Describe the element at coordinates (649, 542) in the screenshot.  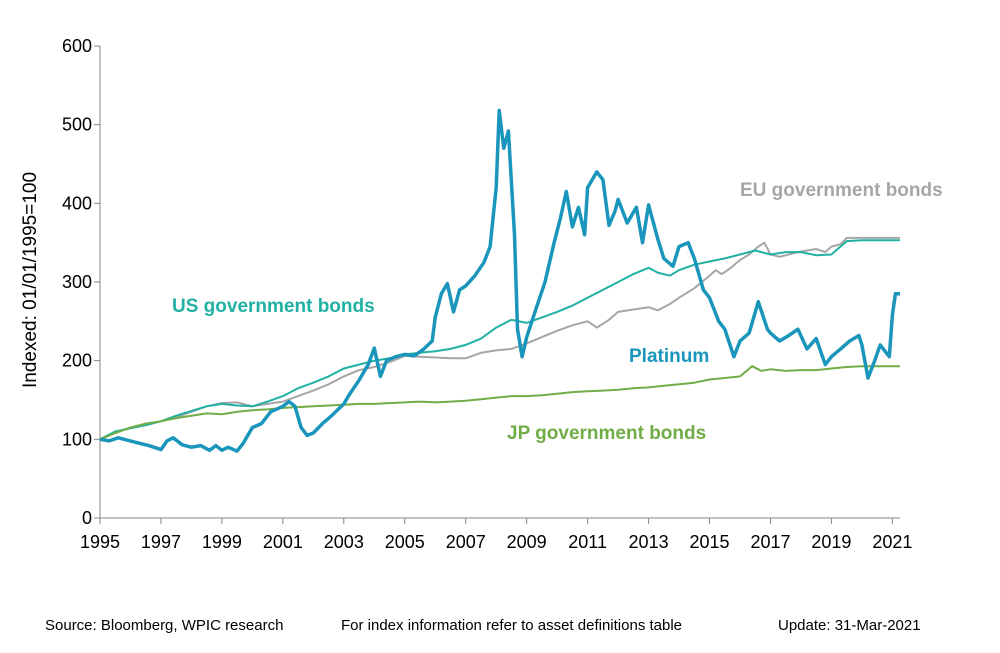
I see `x-tick-label: 2013` at that location.